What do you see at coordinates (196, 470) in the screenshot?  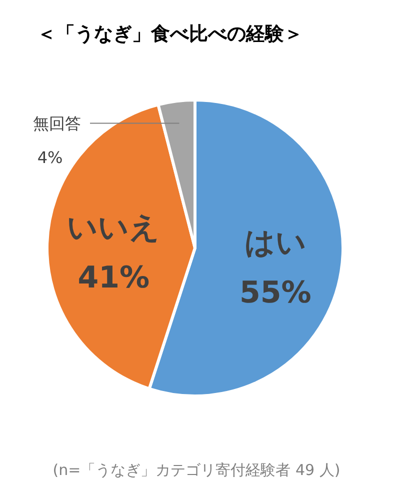 I see `text: (n=「うなぎ」カテゴリ寄付経験者 49 人)` at bounding box center [196, 470].